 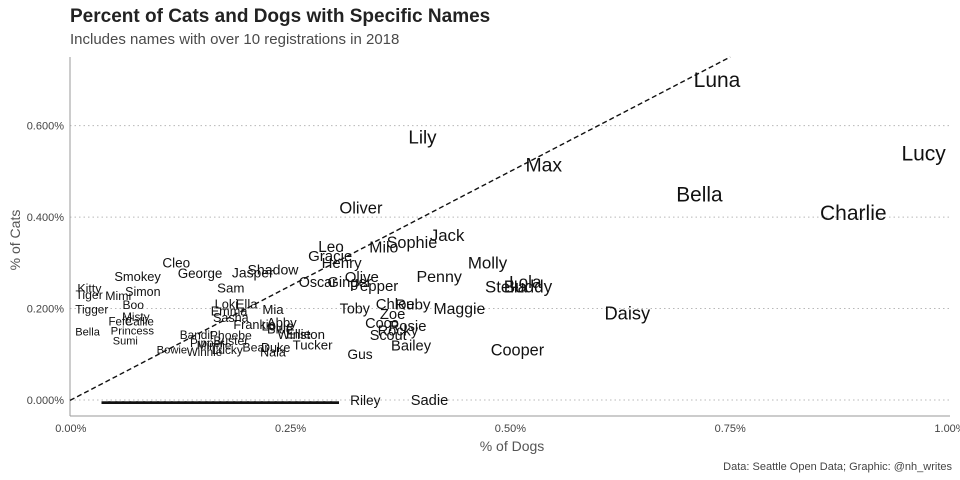 I want to click on point-label-winston: Winston, so click(x=301, y=334).